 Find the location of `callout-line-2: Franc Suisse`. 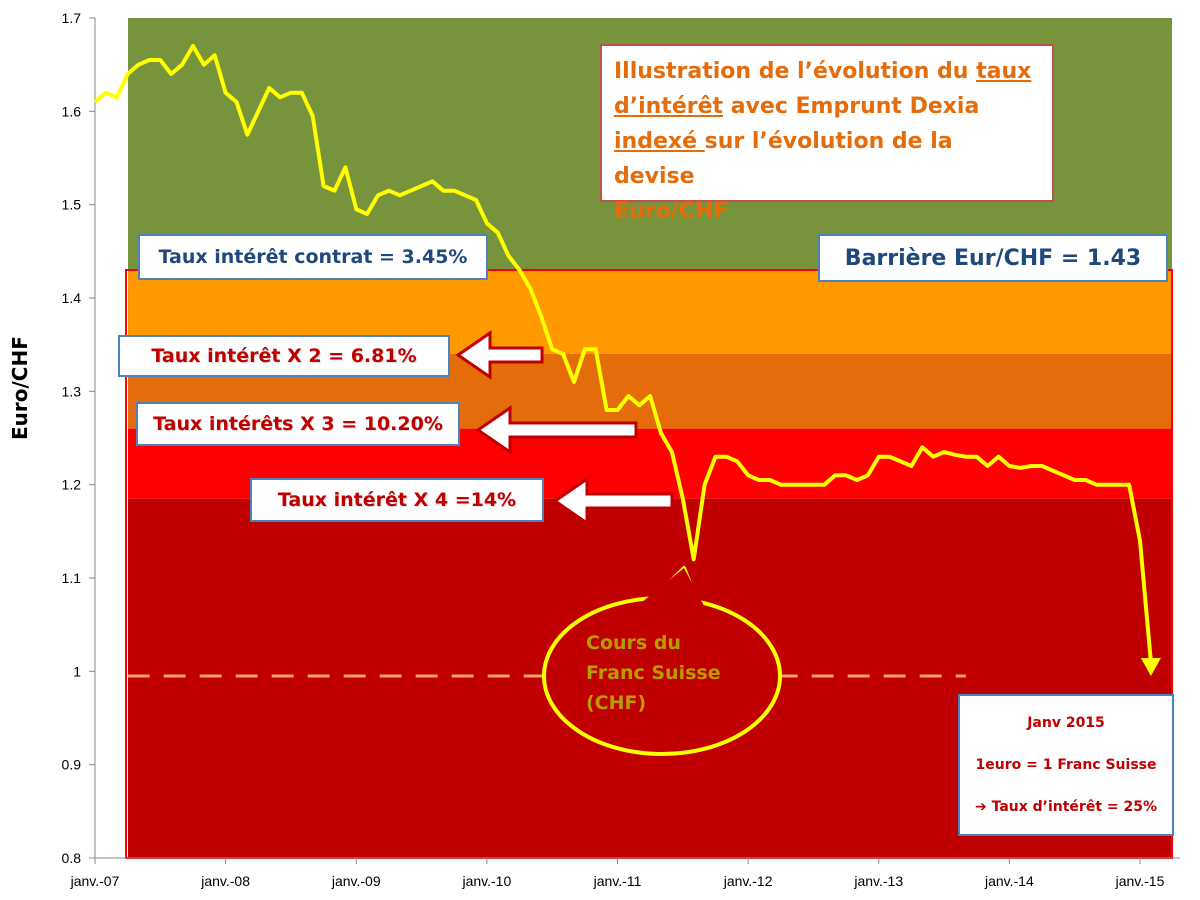

callout-line-2: Franc Suisse is located at coordinates (653, 673).